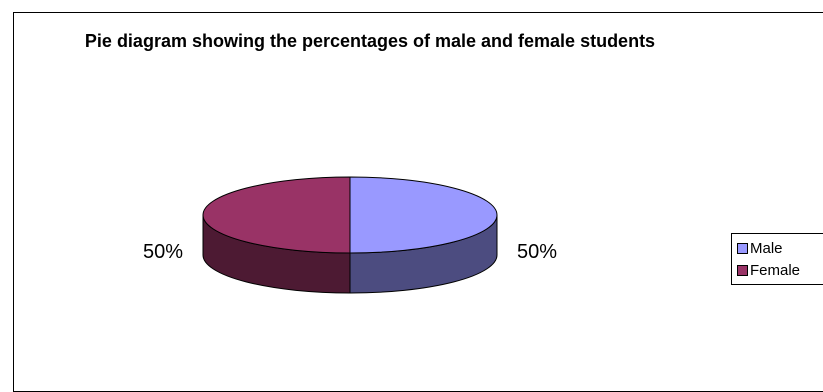 Image resolution: width=823 pixels, height=392 pixels. I want to click on legend: Male Female, so click(777, 259).